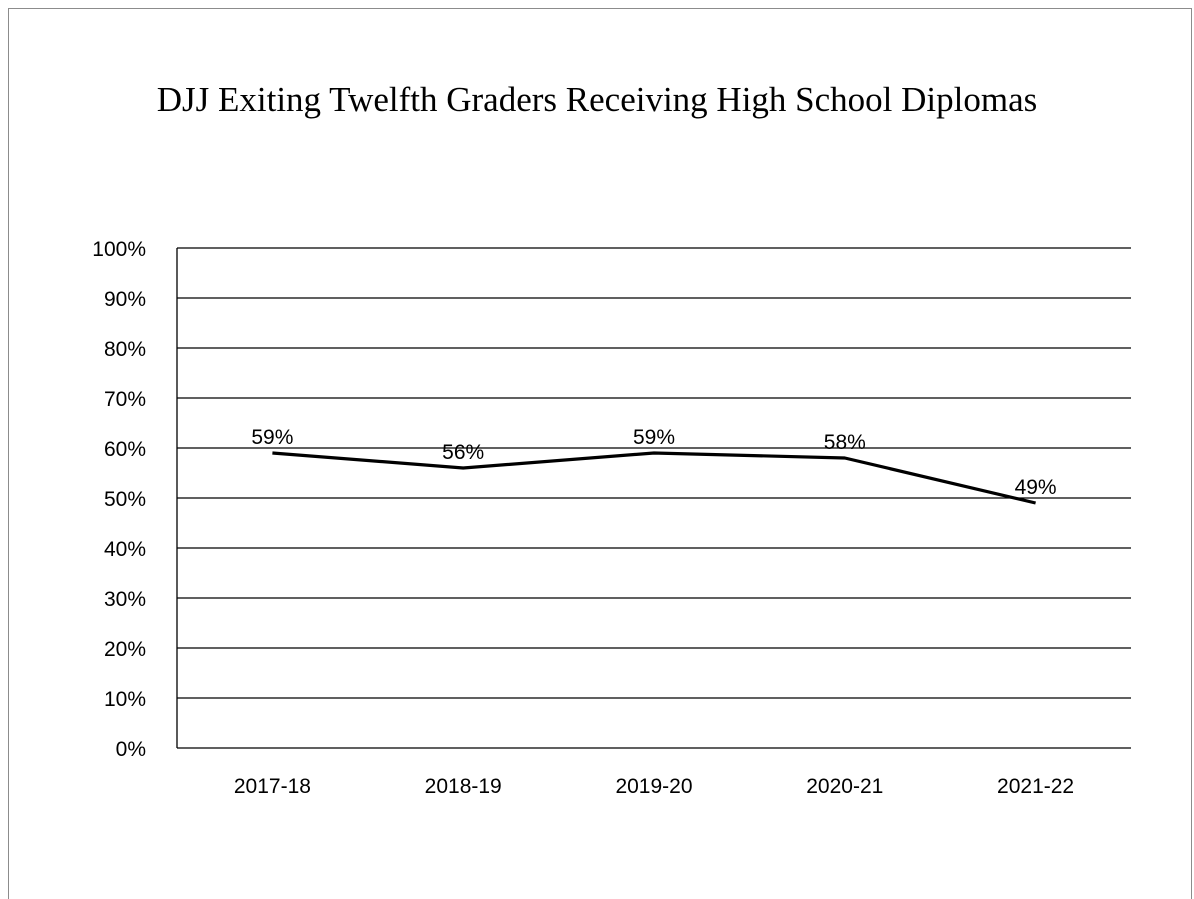 This screenshot has height=899, width=1194. What do you see at coordinates (1035, 786) in the screenshot?
I see `x-tick-label: 2021-22` at bounding box center [1035, 786].